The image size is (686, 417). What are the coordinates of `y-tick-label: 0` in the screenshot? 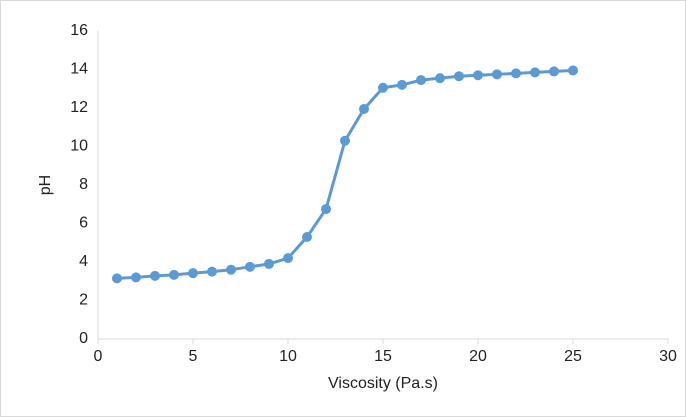 It's located at (83, 338).